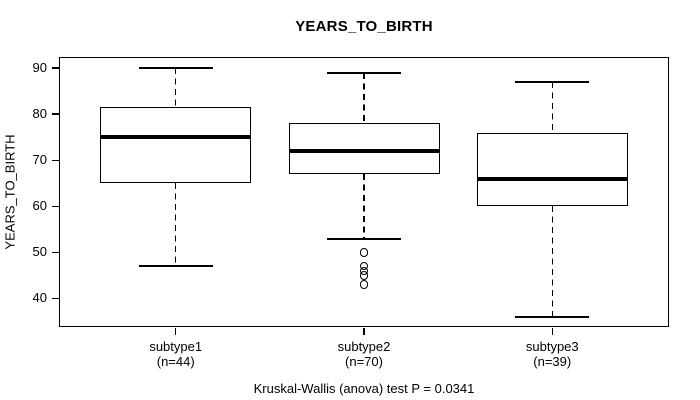  Describe the element at coordinates (39, 298) in the screenshot. I see `y-tick-label: 40` at that location.